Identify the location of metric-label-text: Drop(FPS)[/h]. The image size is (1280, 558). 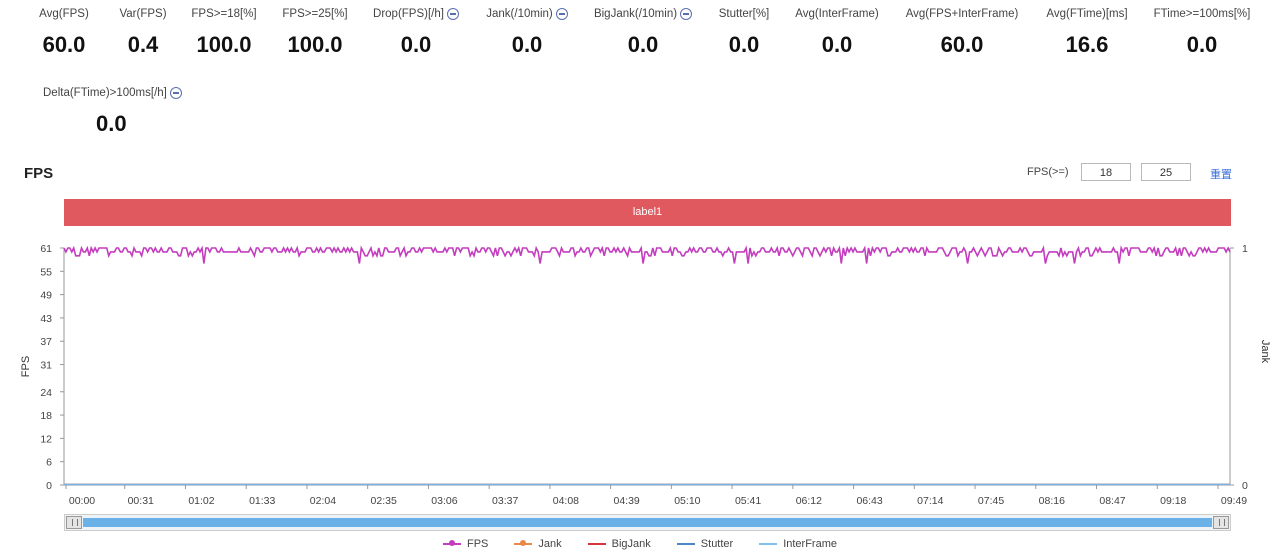
(408, 14).